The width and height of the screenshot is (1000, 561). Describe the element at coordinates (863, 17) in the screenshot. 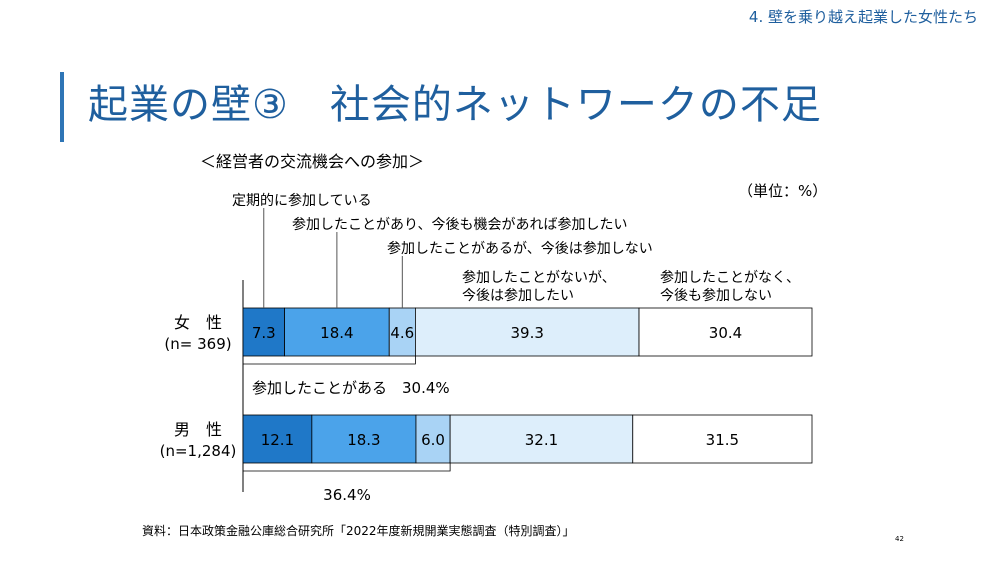

I see `section-label: 4. 壁を乗り越え起業した女性たち` at that location.